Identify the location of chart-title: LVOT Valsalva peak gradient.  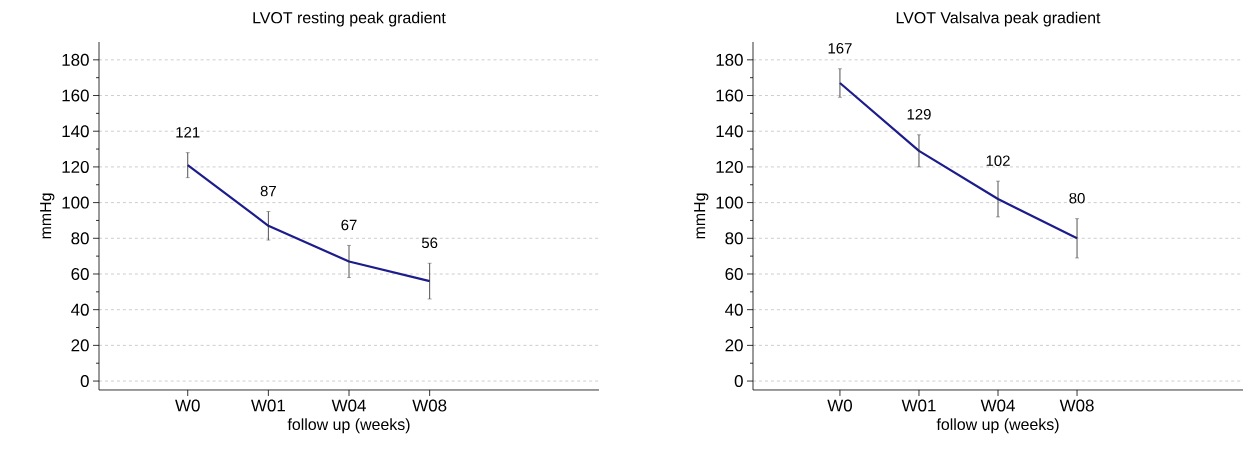
(998, 19).